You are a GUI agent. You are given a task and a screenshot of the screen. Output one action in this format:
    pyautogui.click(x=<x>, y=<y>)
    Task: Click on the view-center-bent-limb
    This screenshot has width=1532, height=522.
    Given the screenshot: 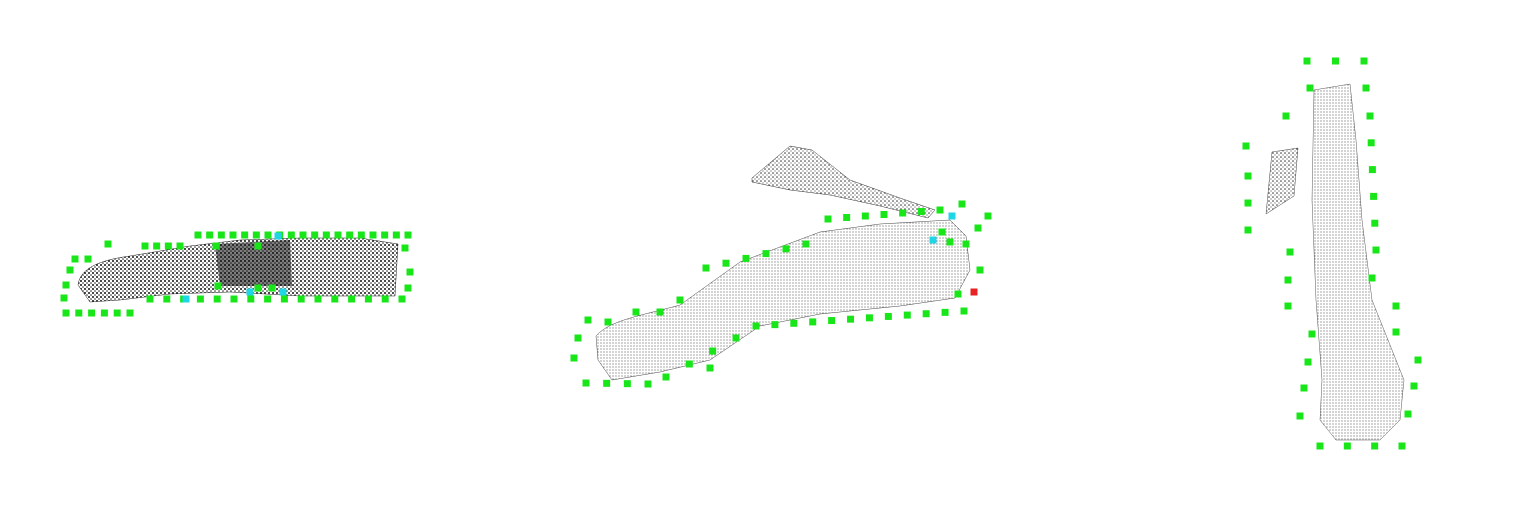 What is the action you would take?
    pyautogui.click(x=781, y=266)
    